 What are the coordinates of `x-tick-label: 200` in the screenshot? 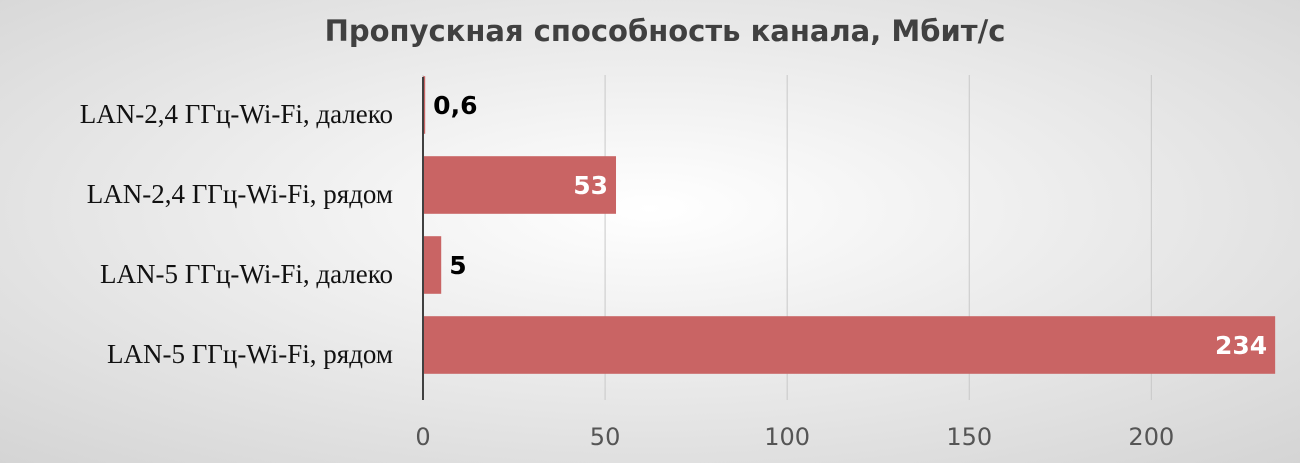 It's located at (1151, 437).